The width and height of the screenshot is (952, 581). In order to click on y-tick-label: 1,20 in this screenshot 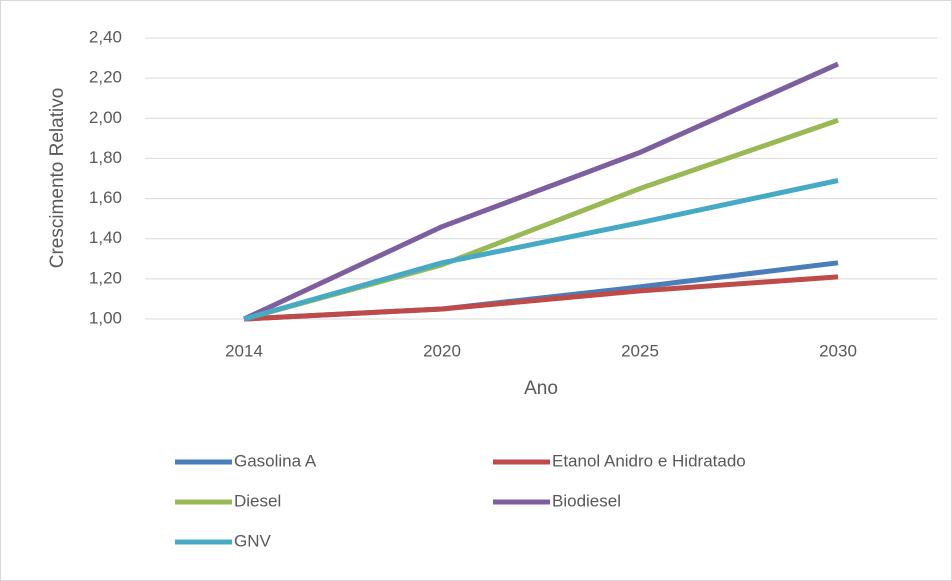, I will do `click(105, 277)`.